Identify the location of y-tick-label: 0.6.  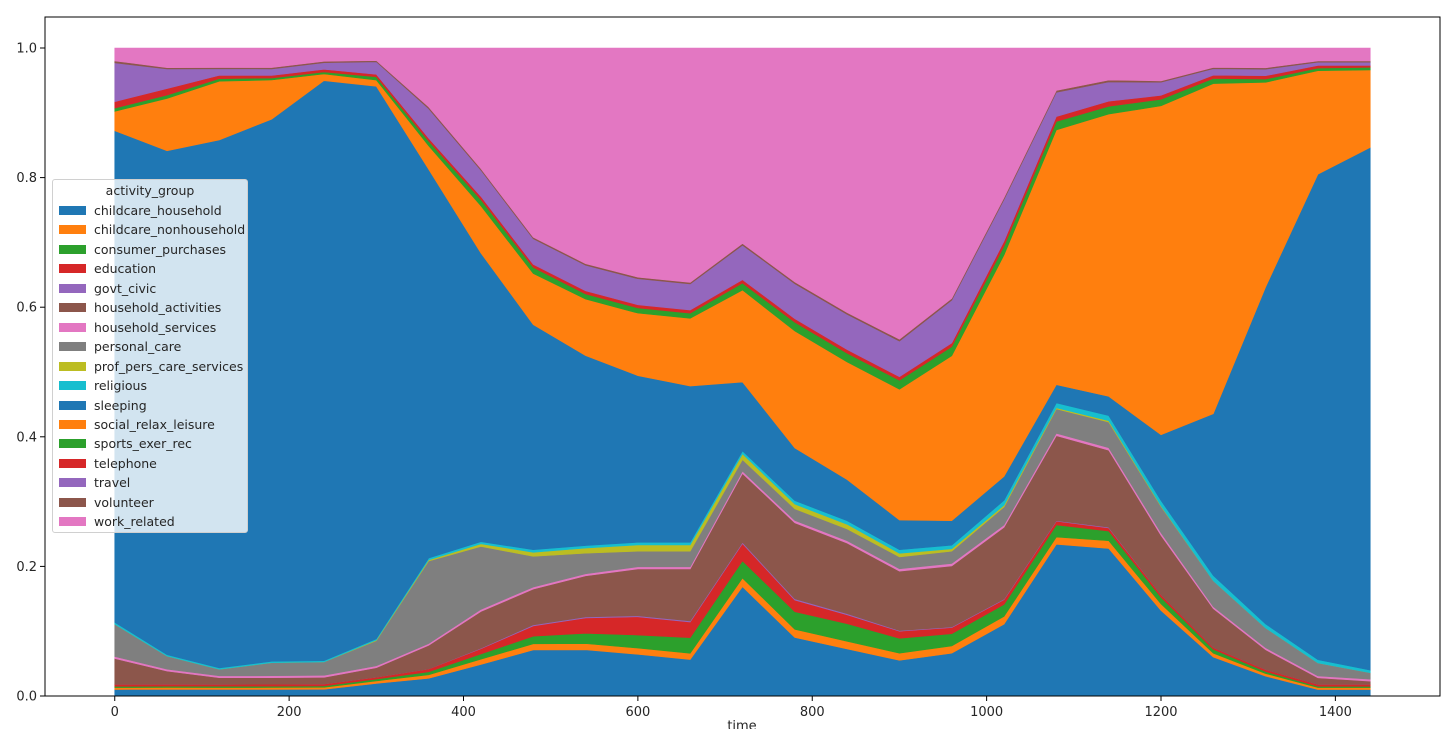
(26, 308).